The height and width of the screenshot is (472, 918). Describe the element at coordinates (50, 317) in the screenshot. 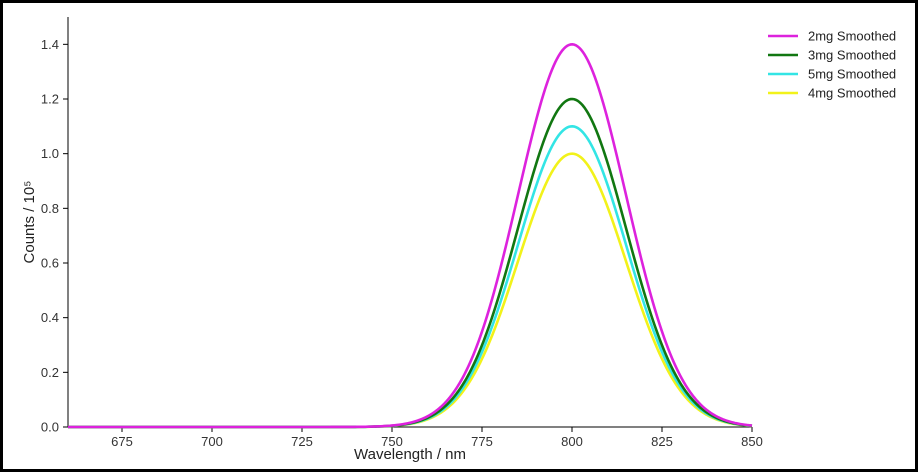

I see `y-tick-label: 0.4` at that location.